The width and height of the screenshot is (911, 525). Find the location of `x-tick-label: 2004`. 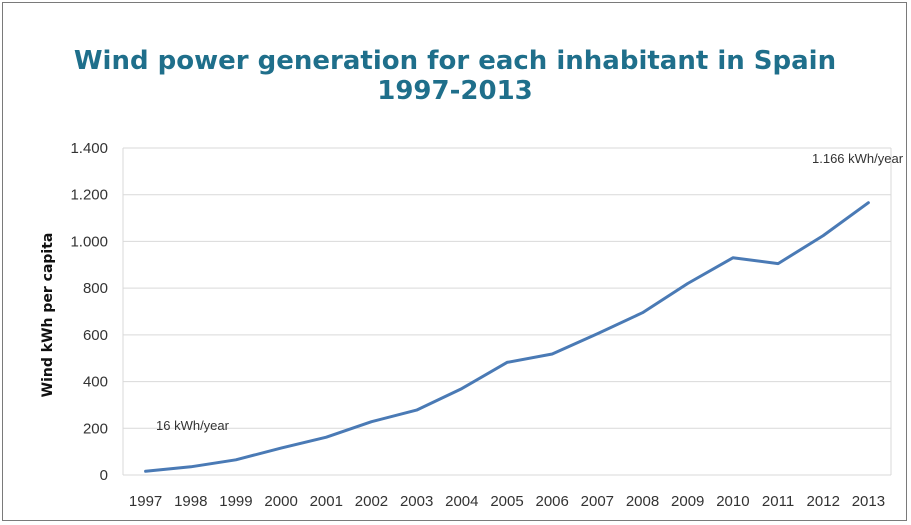

x-tick-label: 2004 is located at coordinates (461, 501).